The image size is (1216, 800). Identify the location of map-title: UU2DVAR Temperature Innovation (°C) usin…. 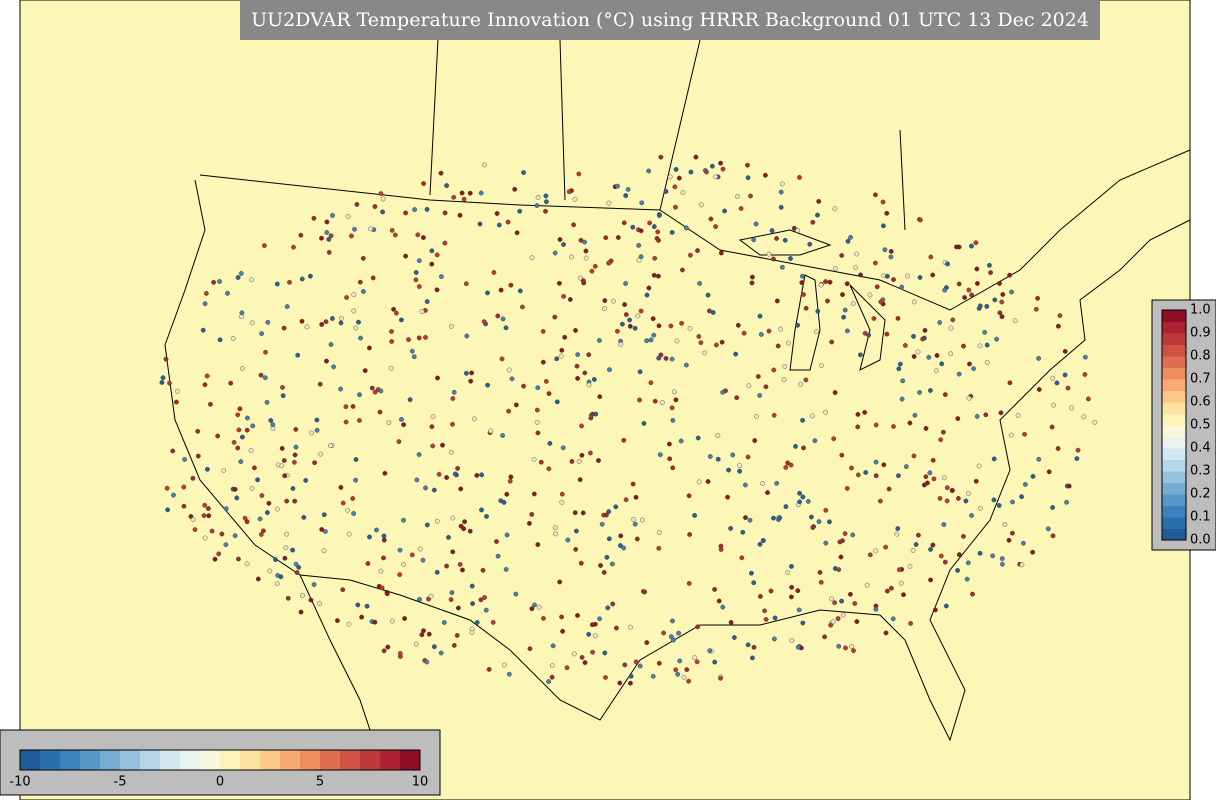
(670, 20).